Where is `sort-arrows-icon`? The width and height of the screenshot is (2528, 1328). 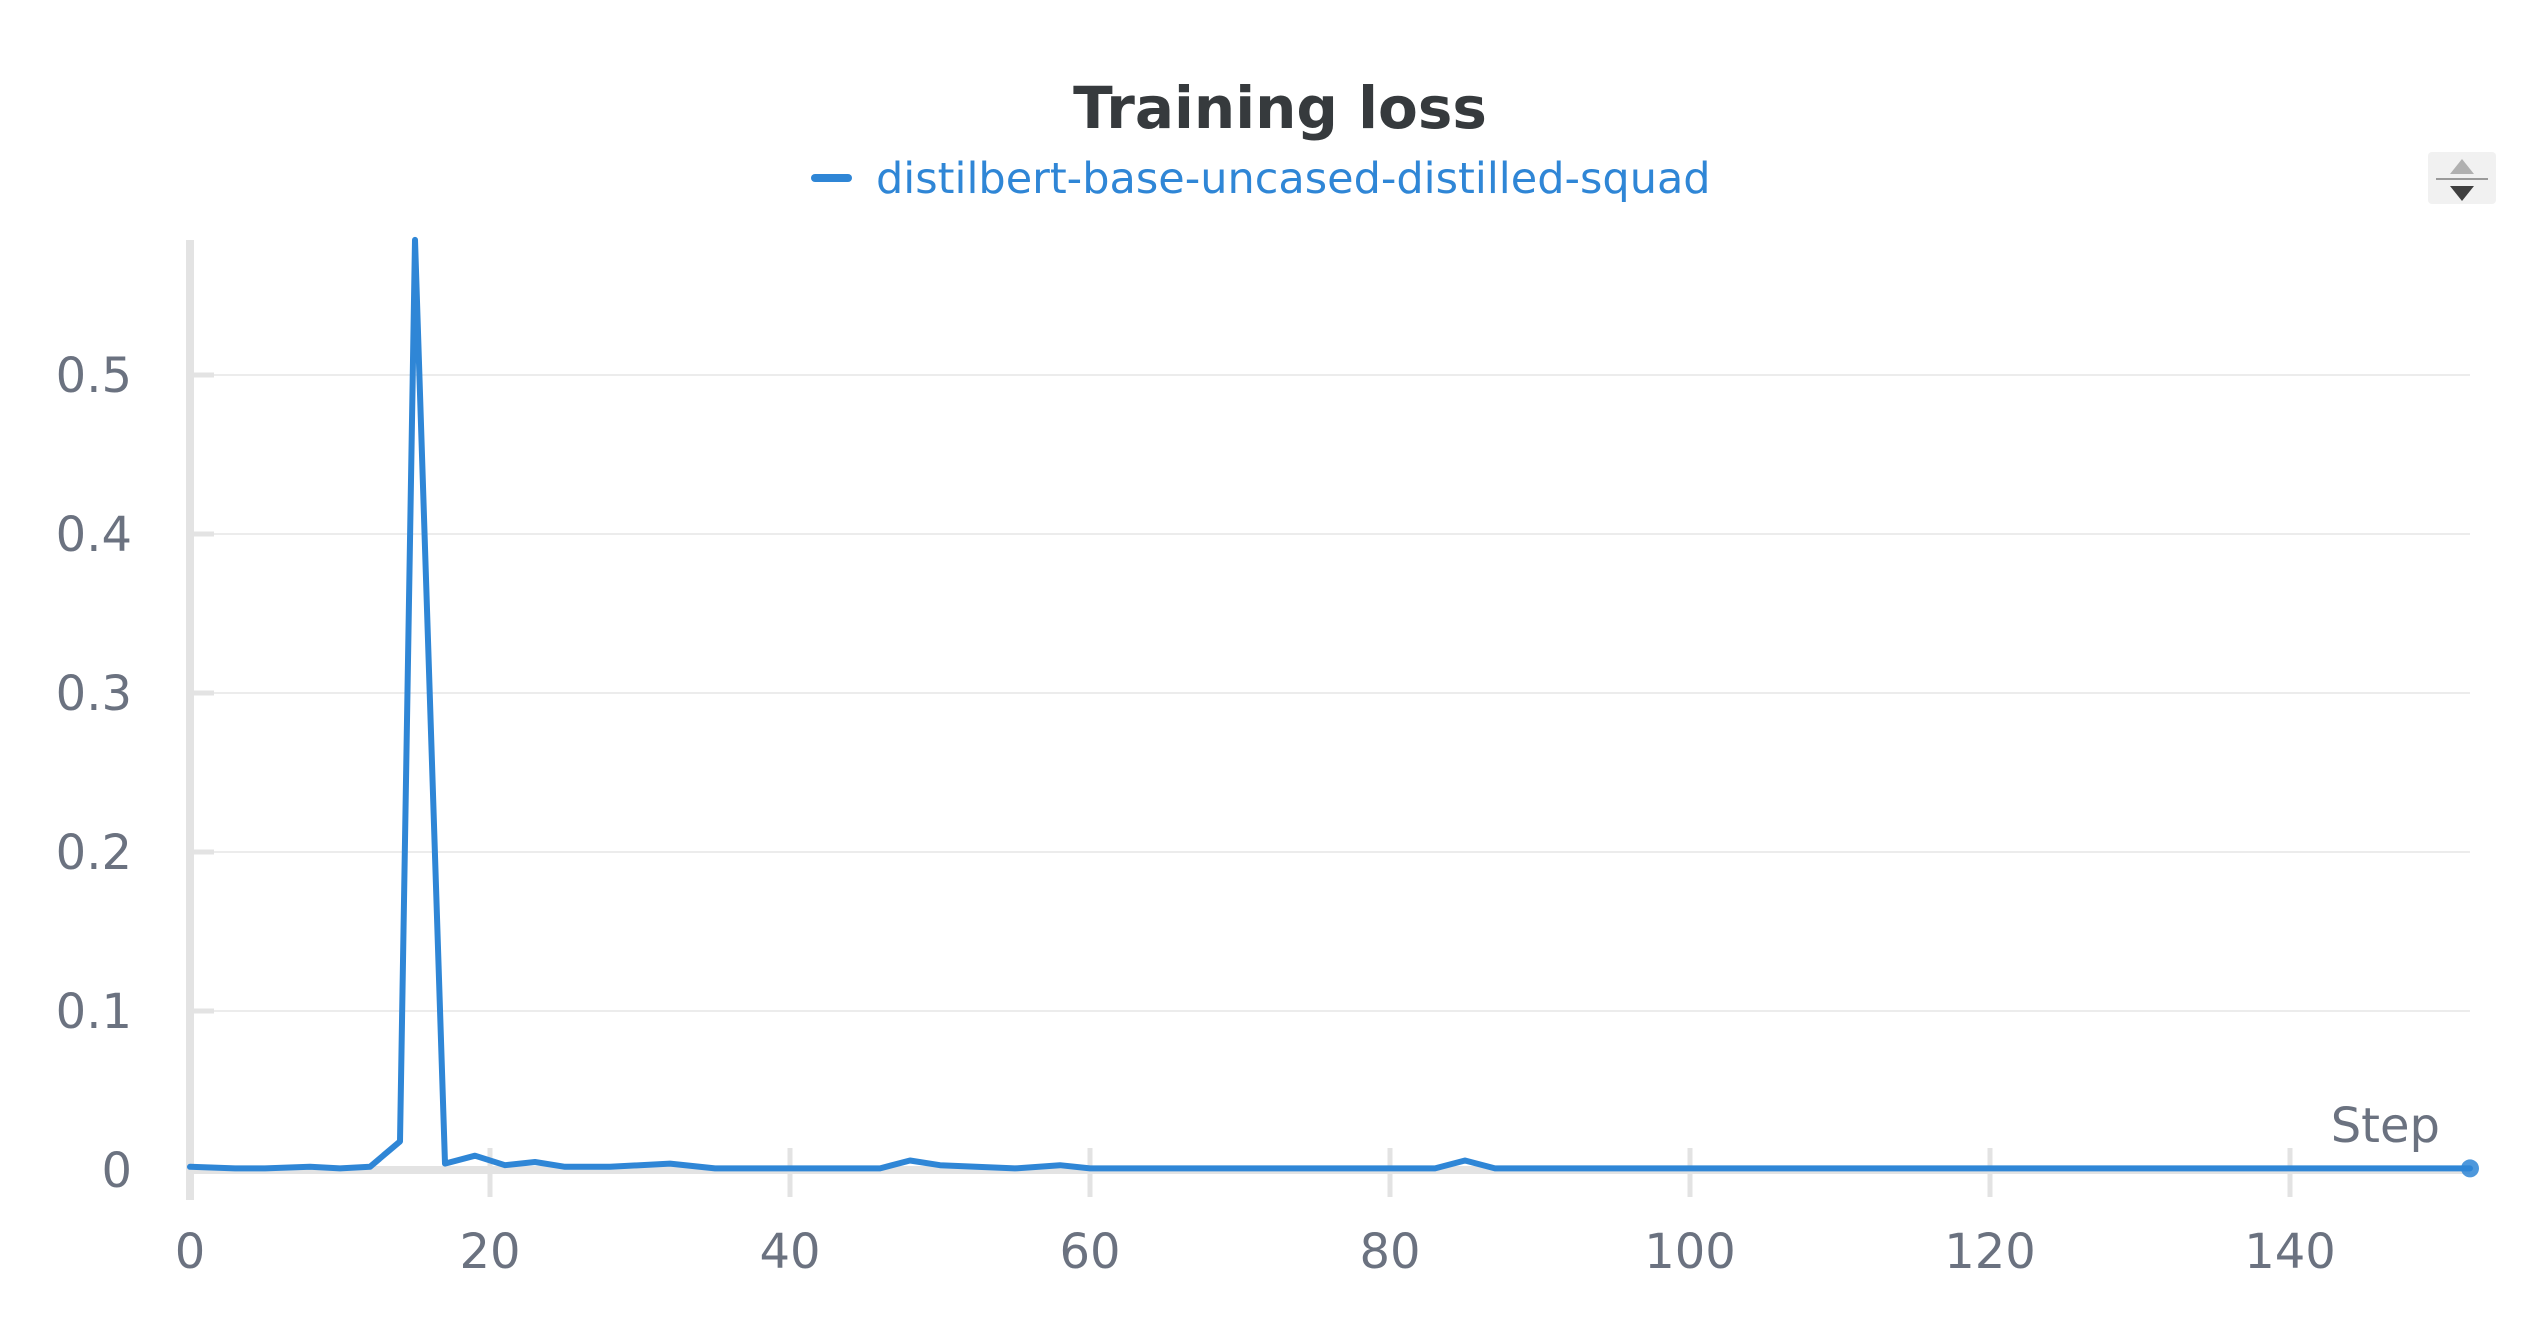 sort-arrows-icon is located at coordinates (2462, 180).